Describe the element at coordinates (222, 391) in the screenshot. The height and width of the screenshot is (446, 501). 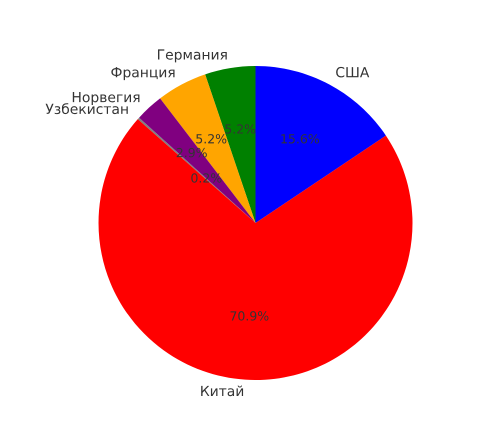
I see `slice-label: Китай` at that location.